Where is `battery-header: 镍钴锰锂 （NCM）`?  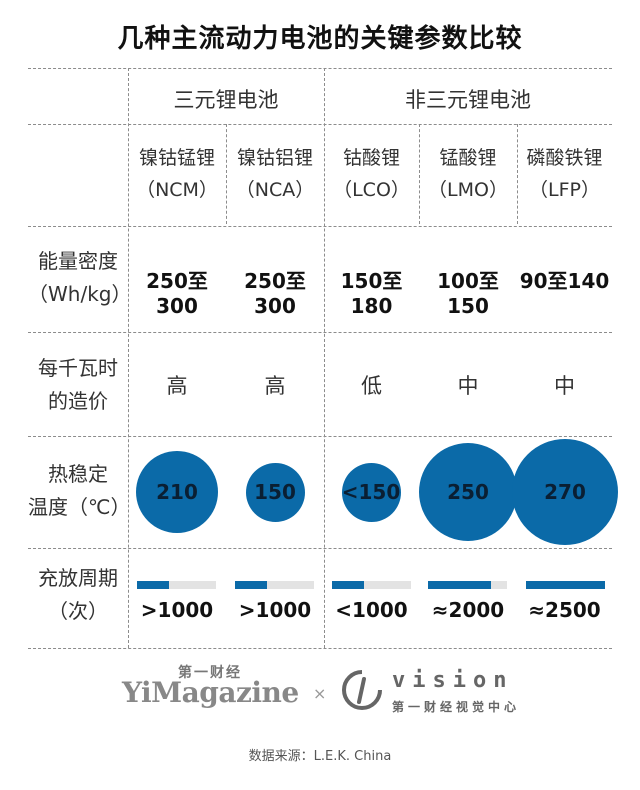 battery-header: 镍钴锰锂 （NCM） is located at coordinates (177, 174).